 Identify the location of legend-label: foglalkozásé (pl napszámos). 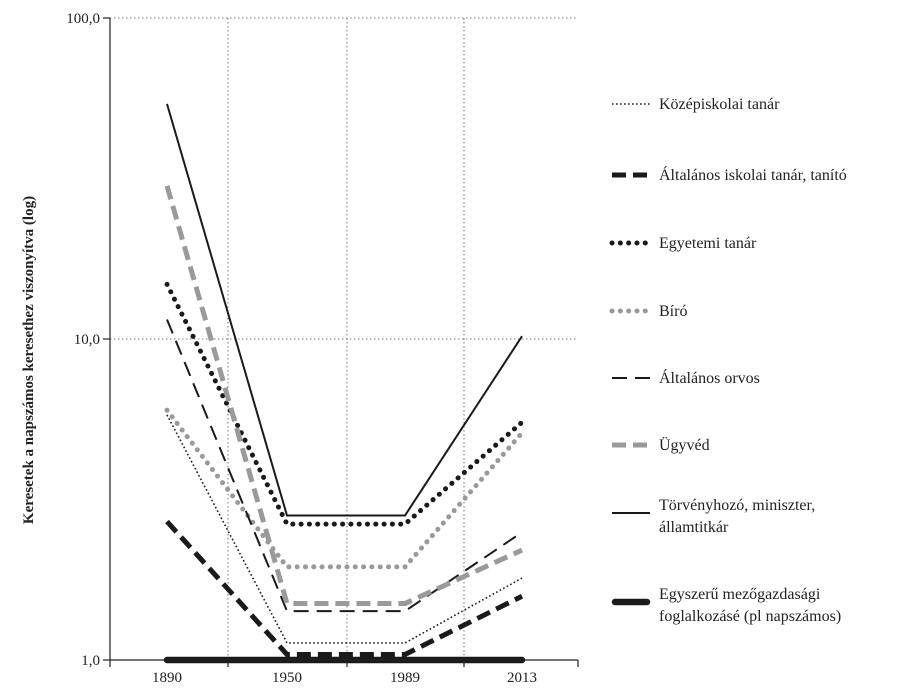
(750, 616).